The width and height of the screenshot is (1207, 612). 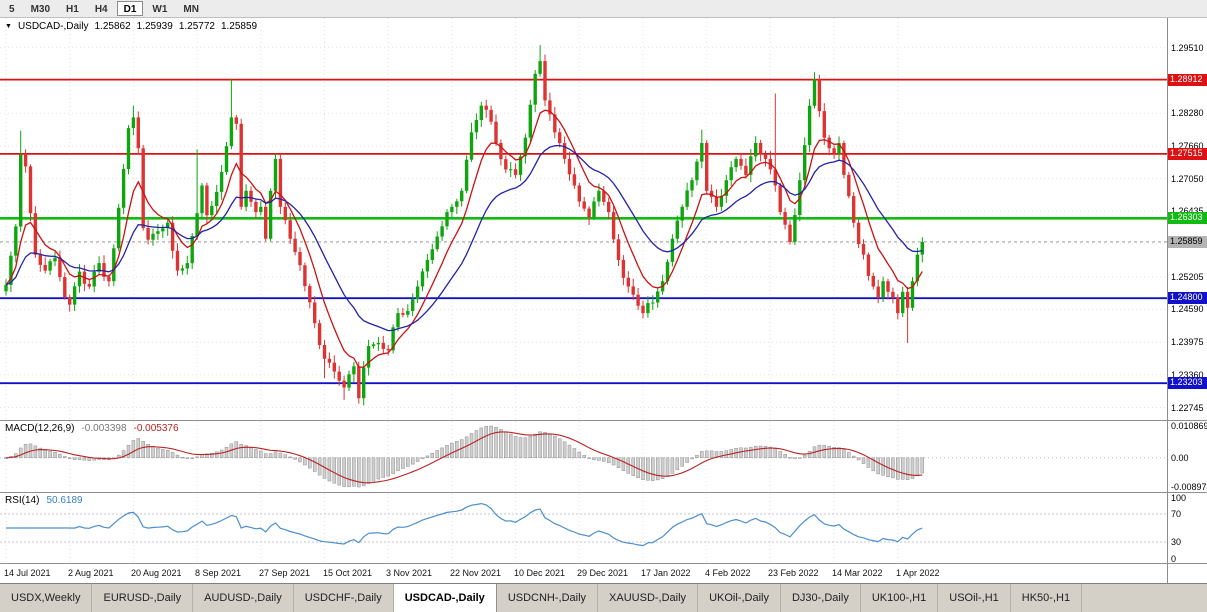 I want to click on timeframe-button-m30: M30, so click(x=40, y=9).